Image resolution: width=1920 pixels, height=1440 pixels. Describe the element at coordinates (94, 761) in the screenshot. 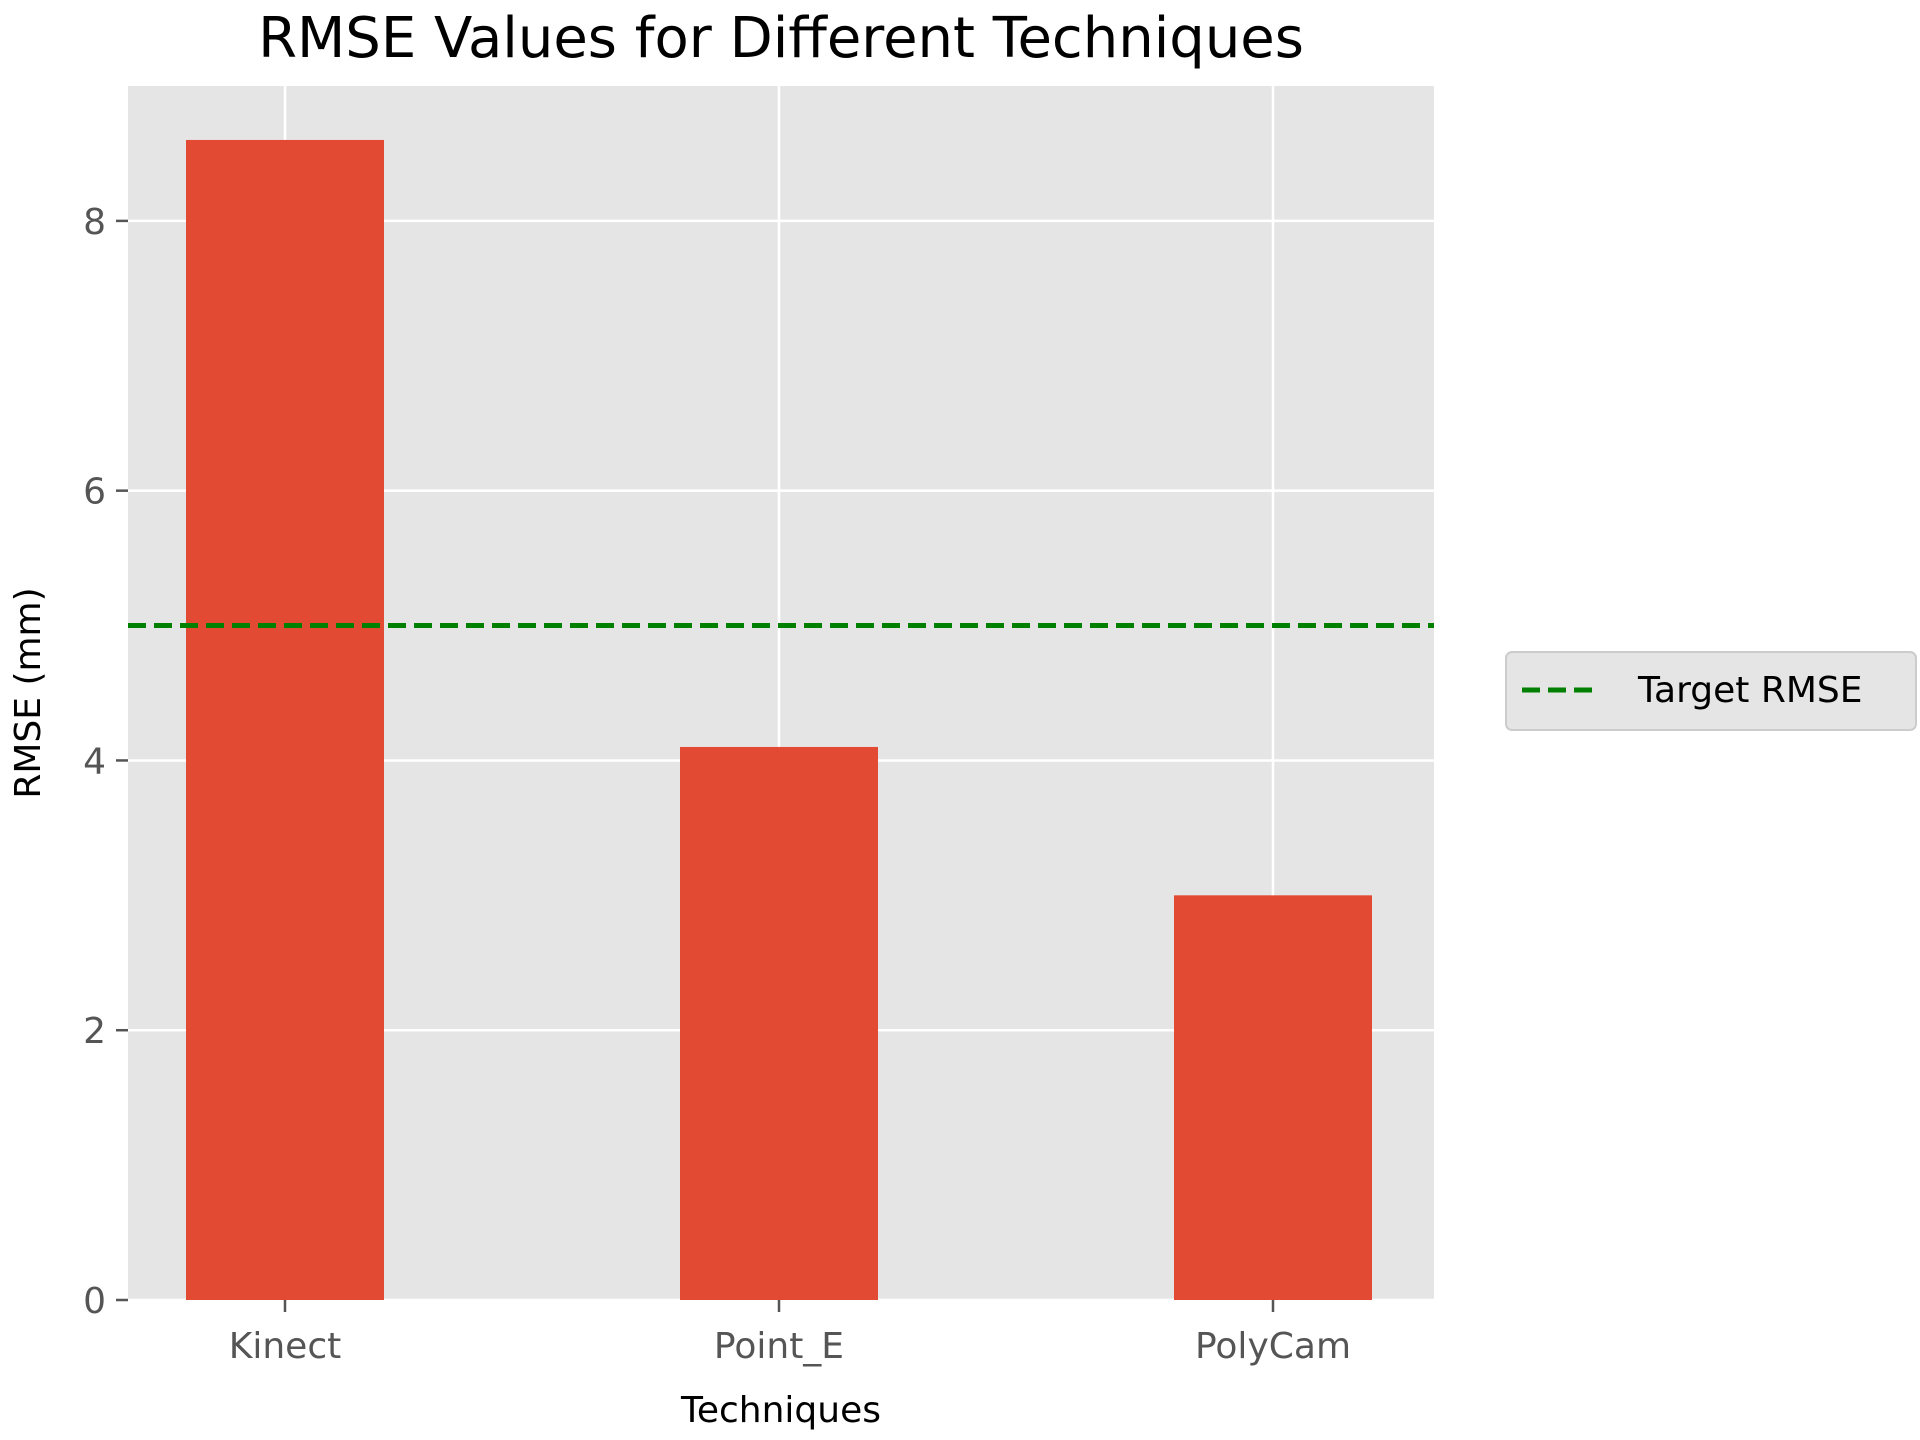

I see `y-tick-label: 4` at that location.